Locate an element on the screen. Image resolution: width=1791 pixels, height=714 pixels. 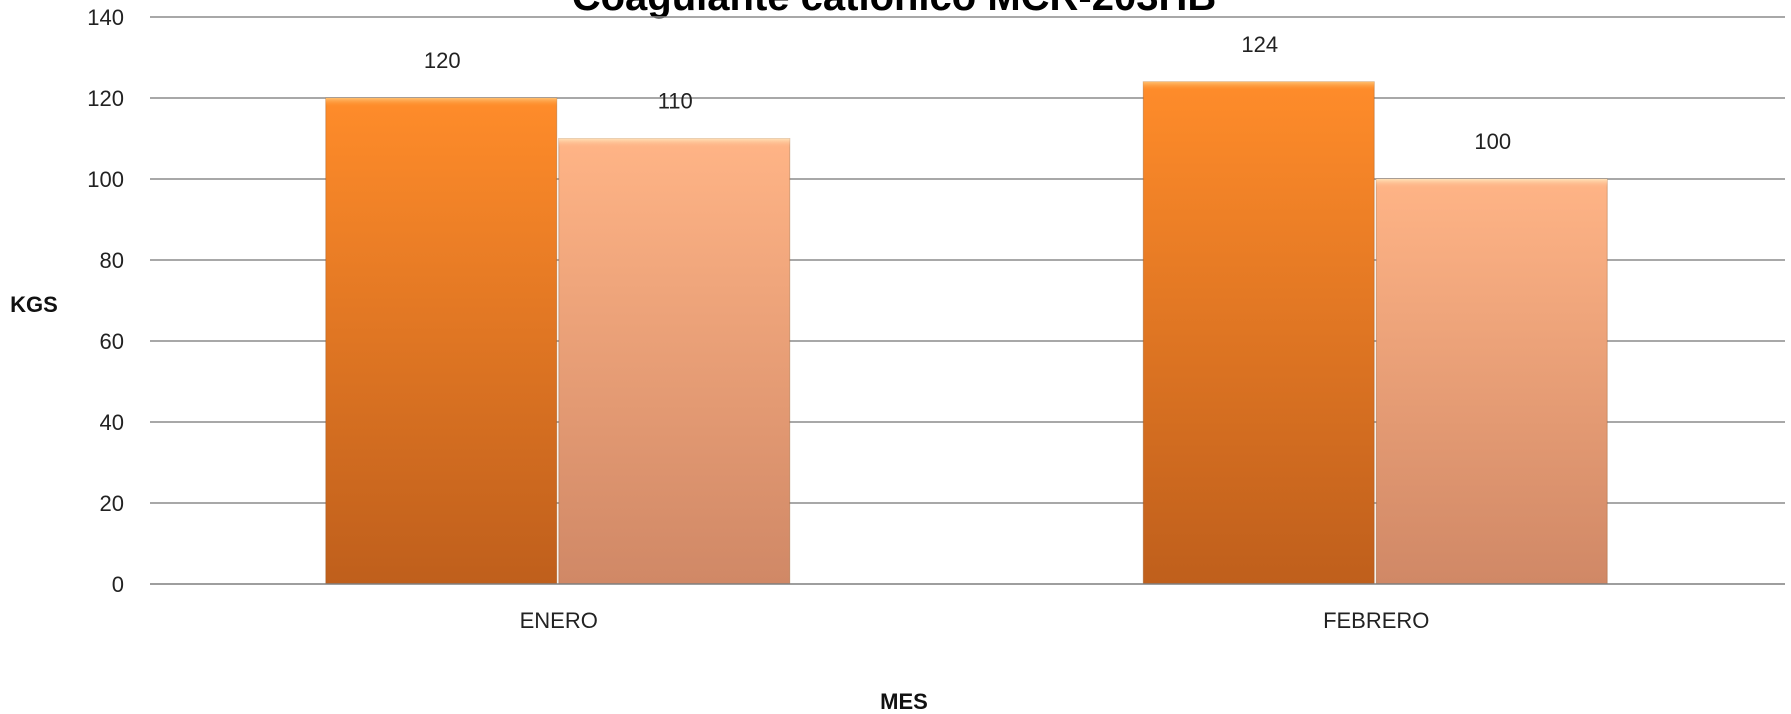
chart-title: Coagulante catiónico MCR-203HB is located at coordinates (894, 9).